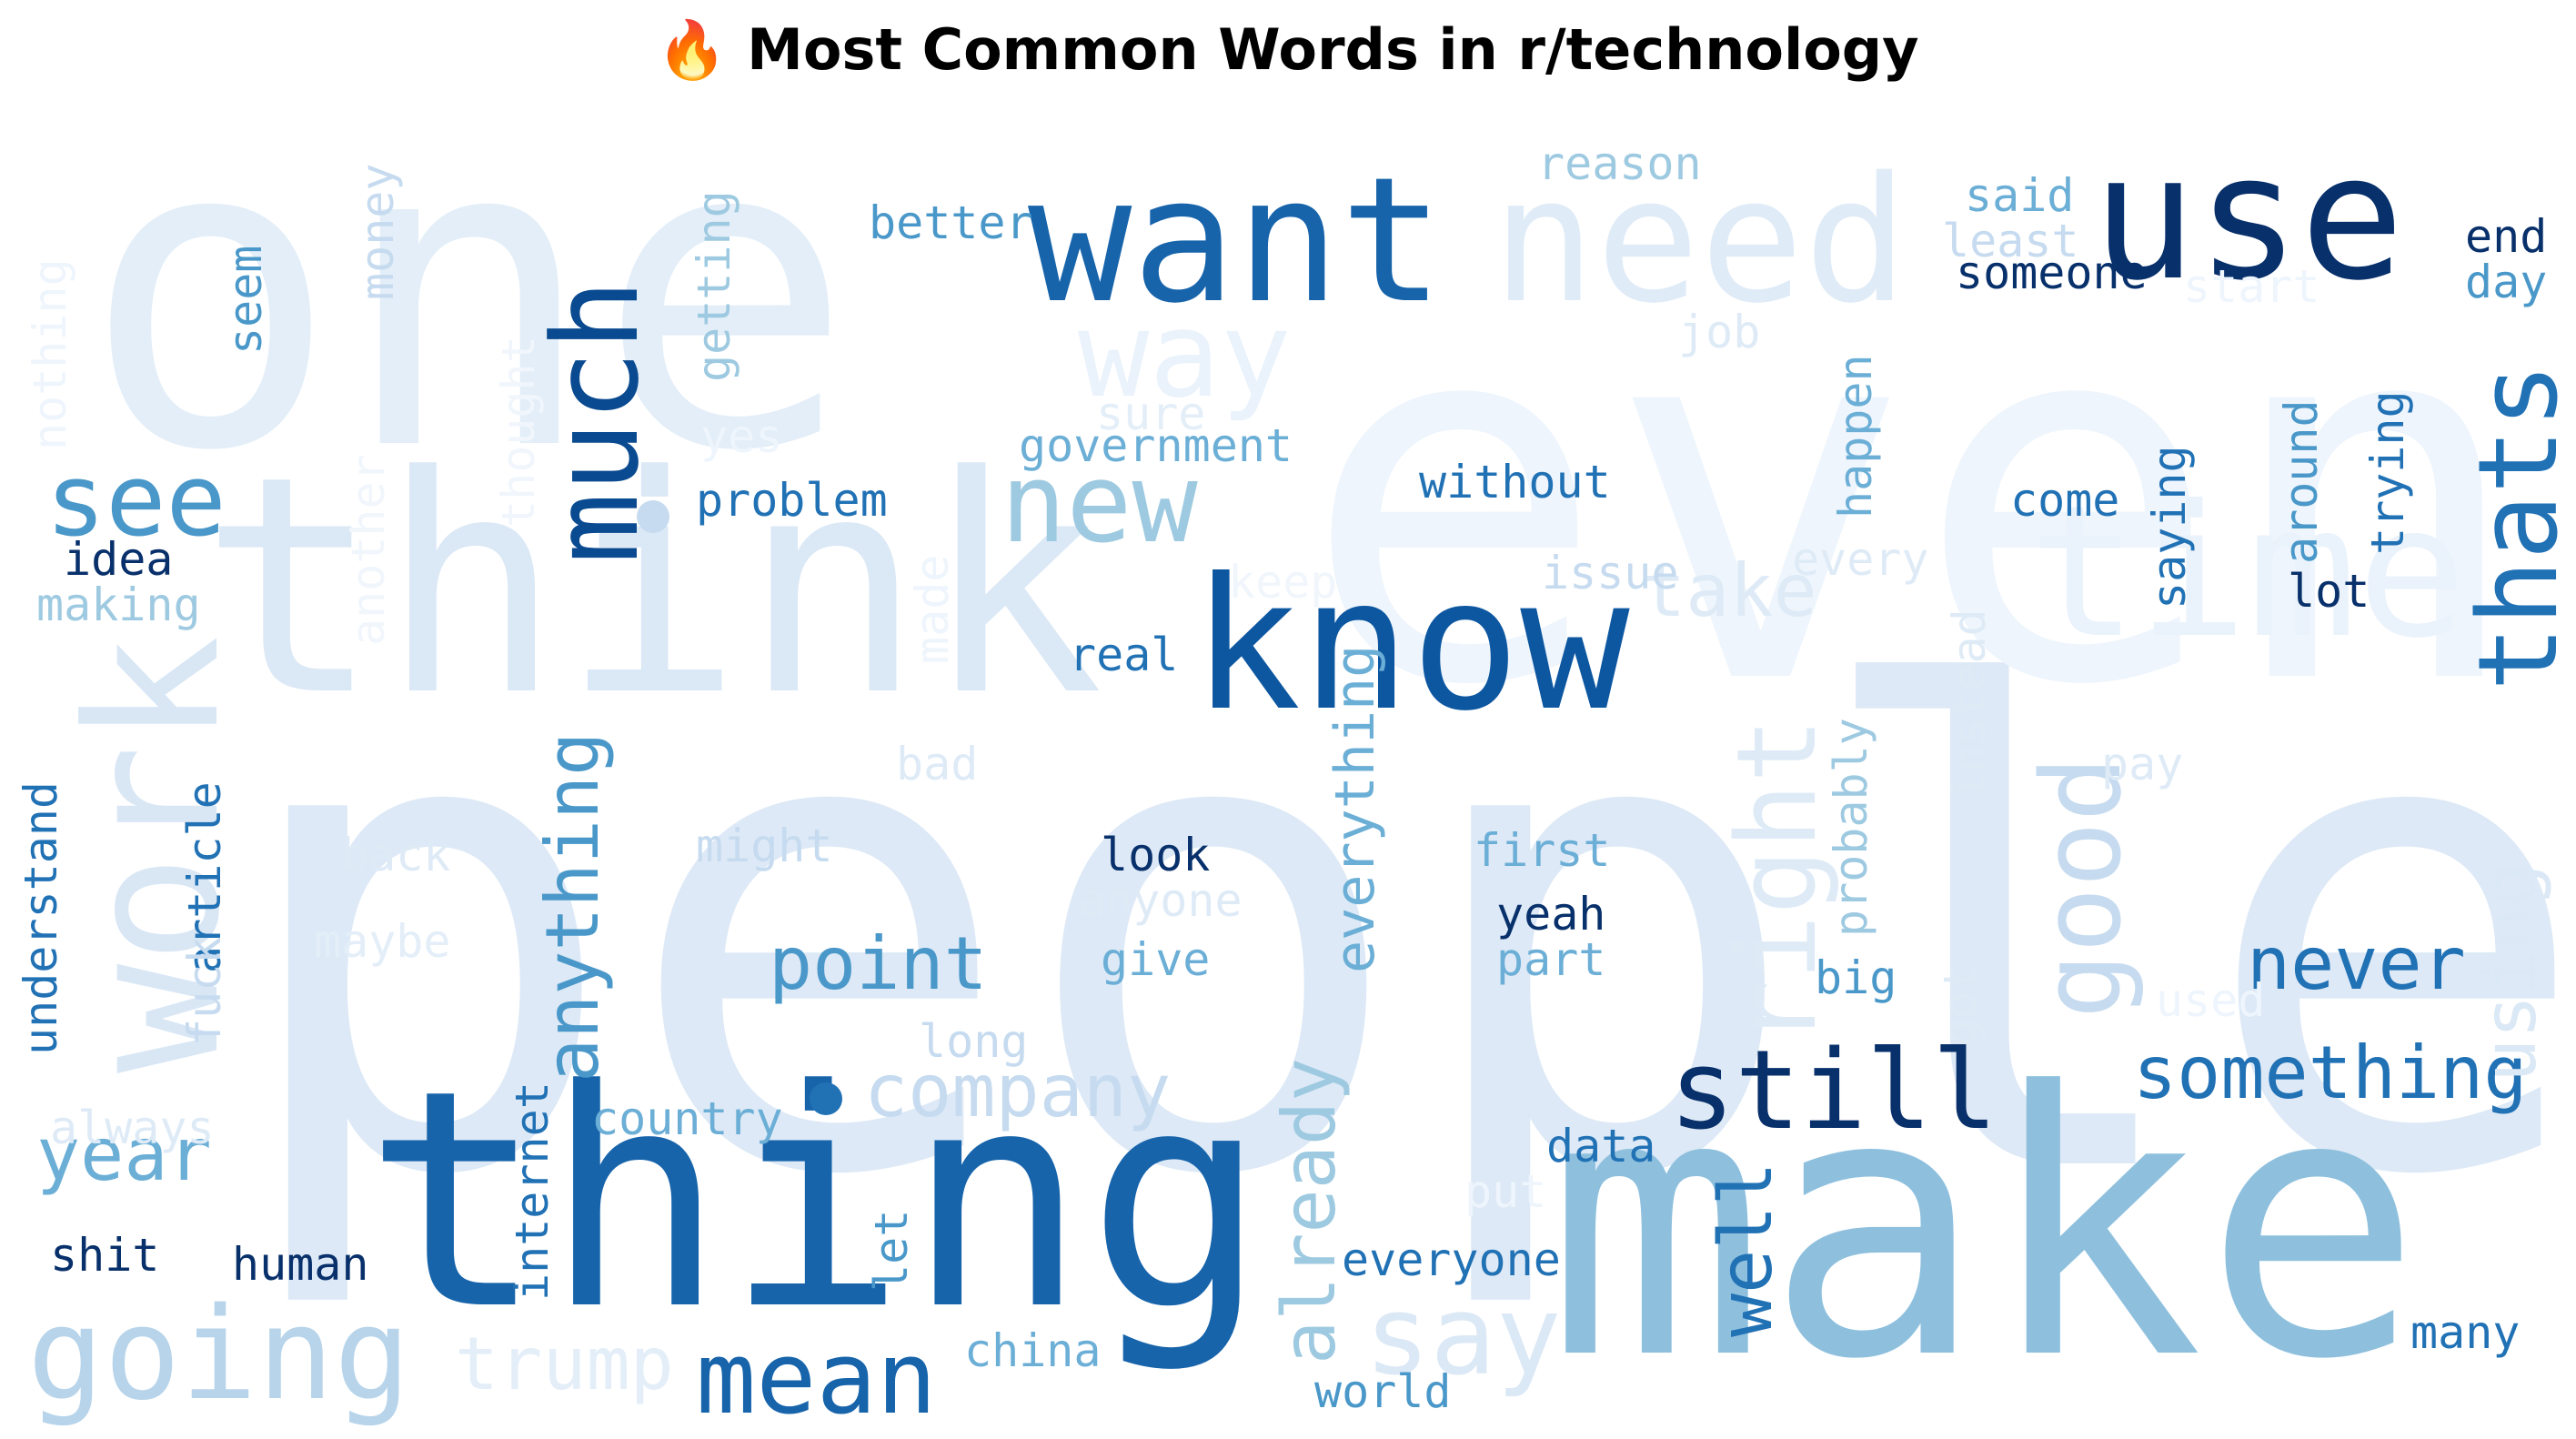 Image resolution: width=2576 pixels, height=1439 pixels. Describe the element at coordinates (1610, 573) in the screenshot. I see `word-issue: issue` at that location.